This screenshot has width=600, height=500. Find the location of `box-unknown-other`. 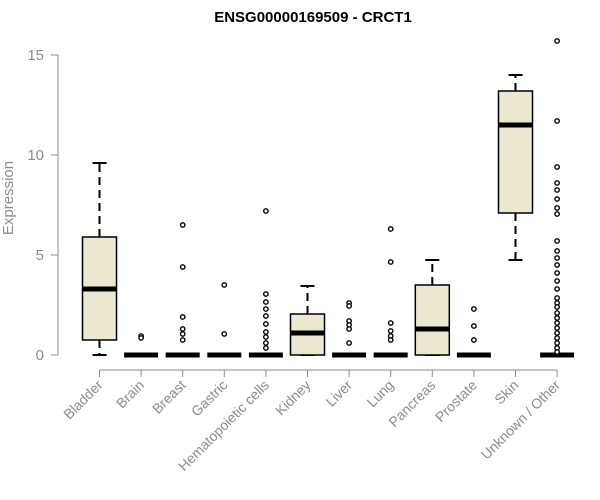

box-unknown-other is located at coordinates (557, 198).